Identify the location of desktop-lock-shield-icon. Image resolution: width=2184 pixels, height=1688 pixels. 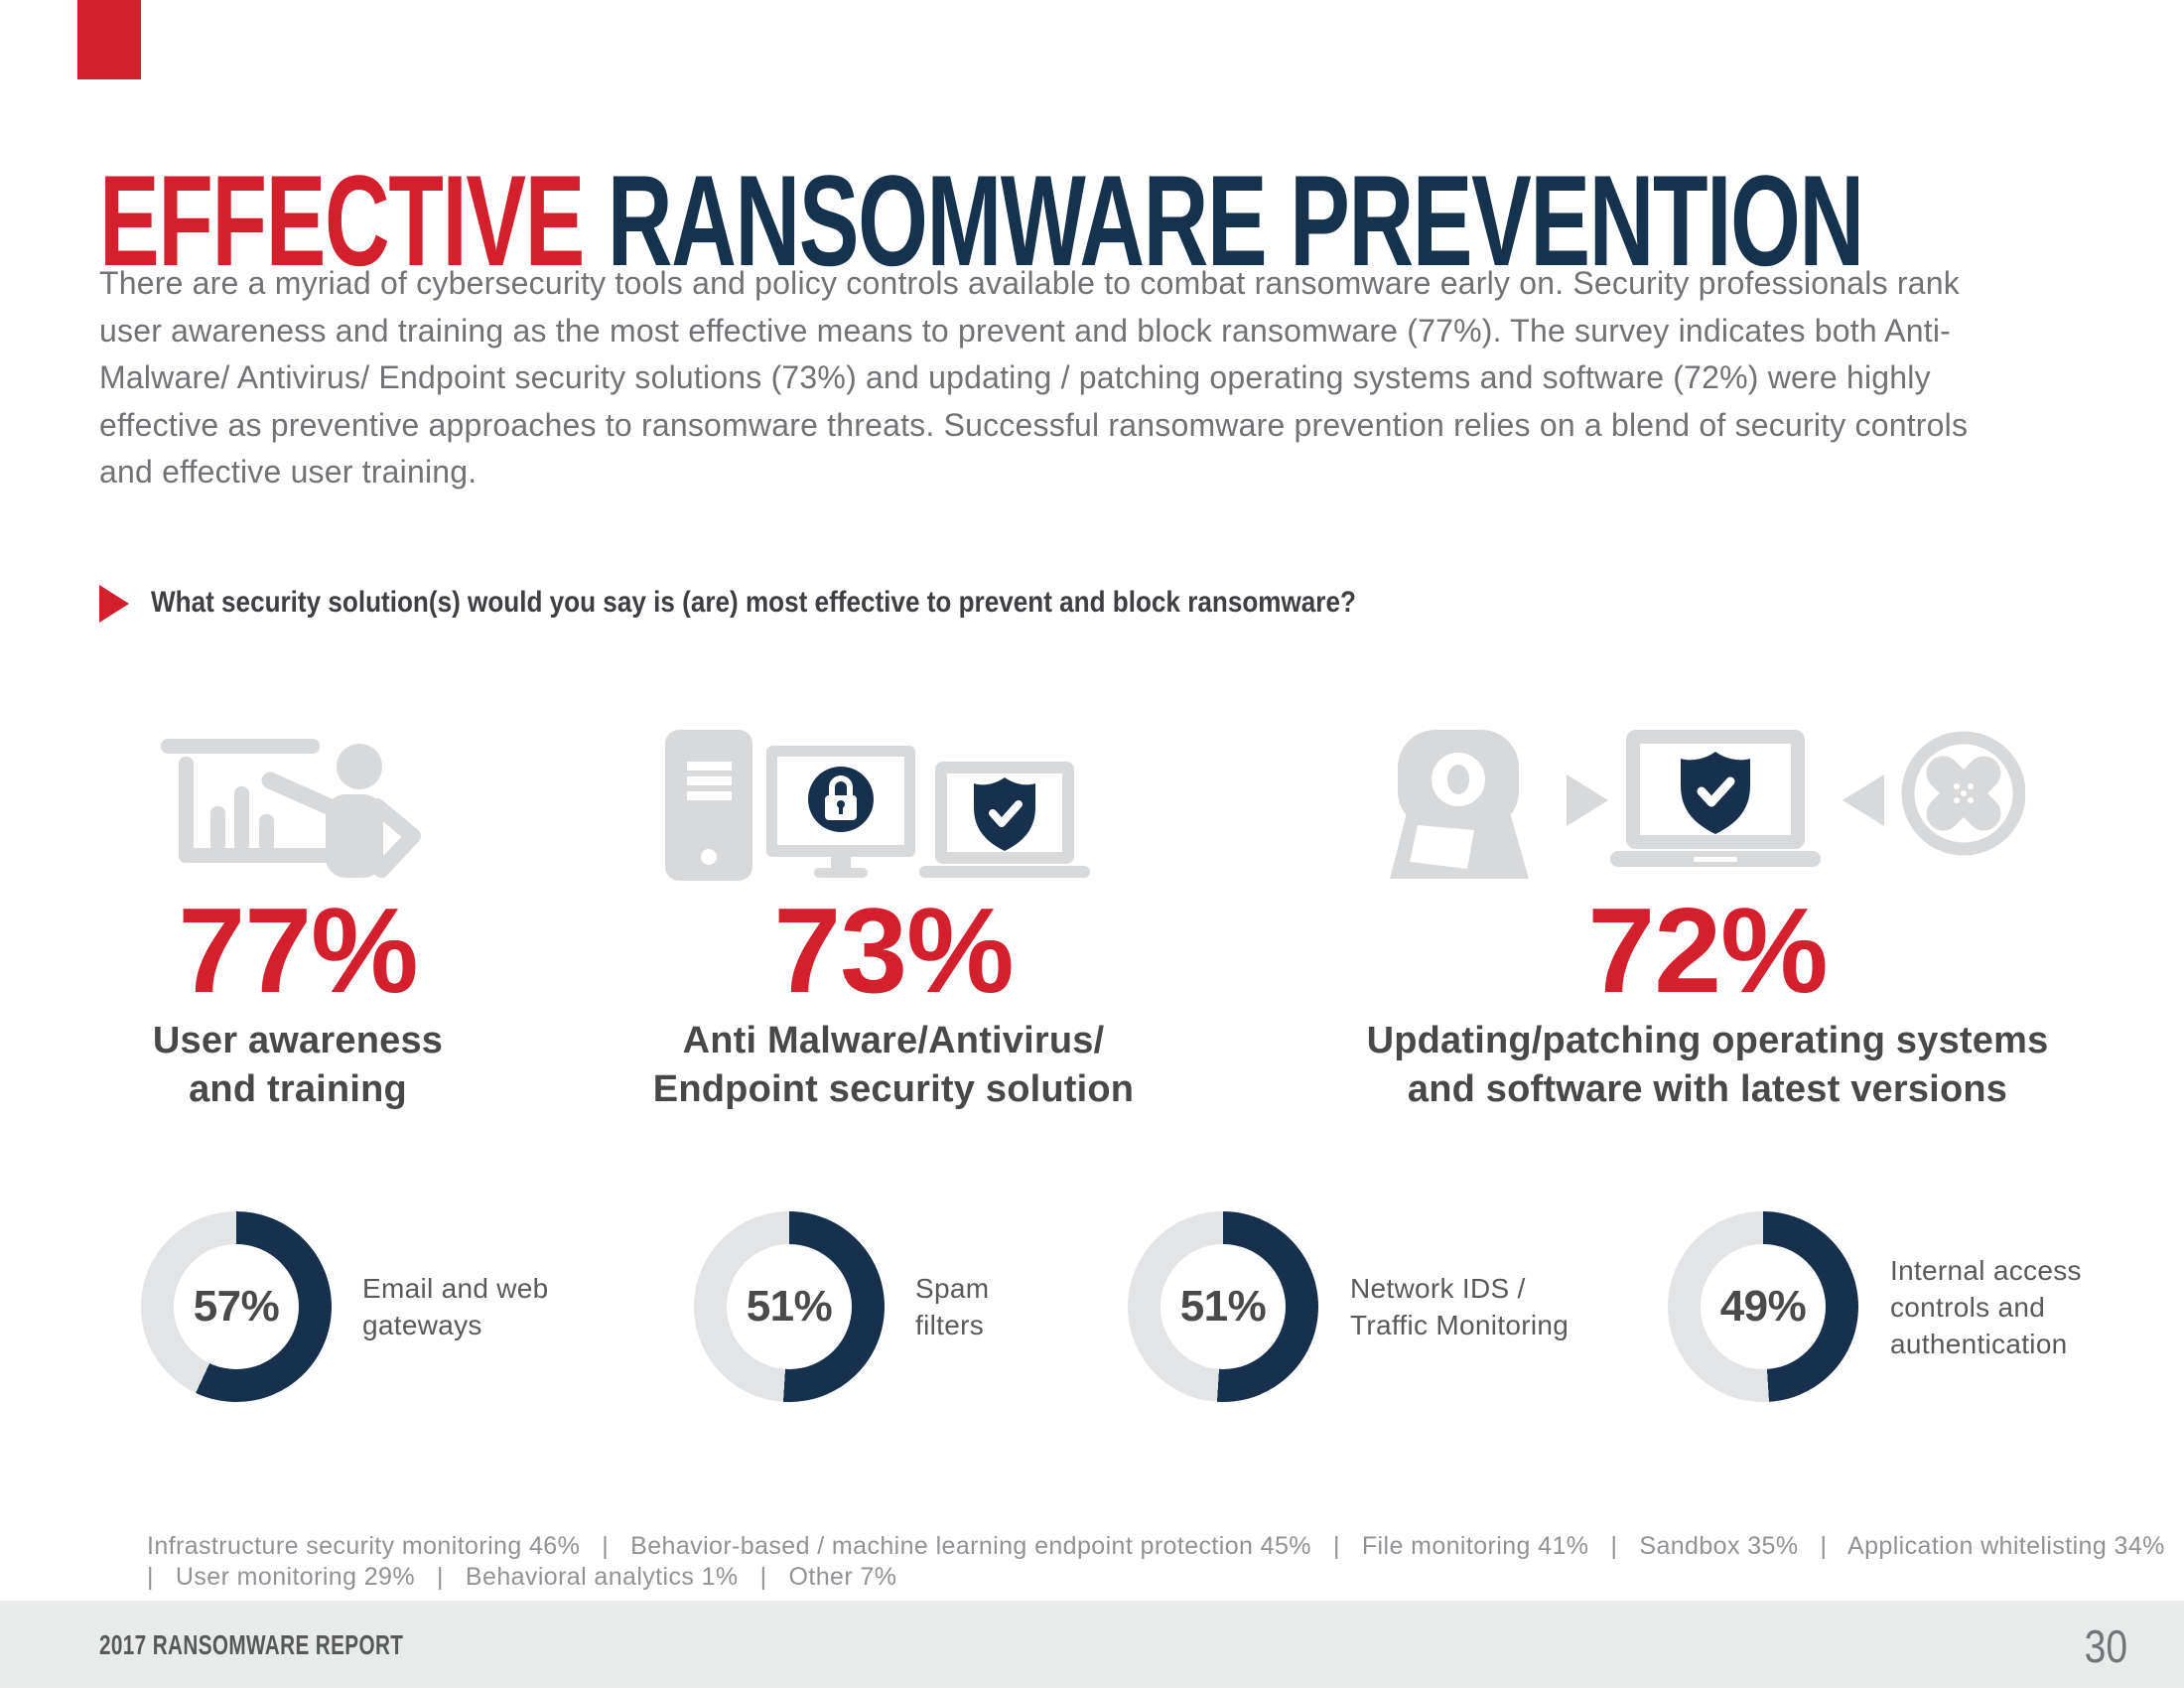
(893, 805).